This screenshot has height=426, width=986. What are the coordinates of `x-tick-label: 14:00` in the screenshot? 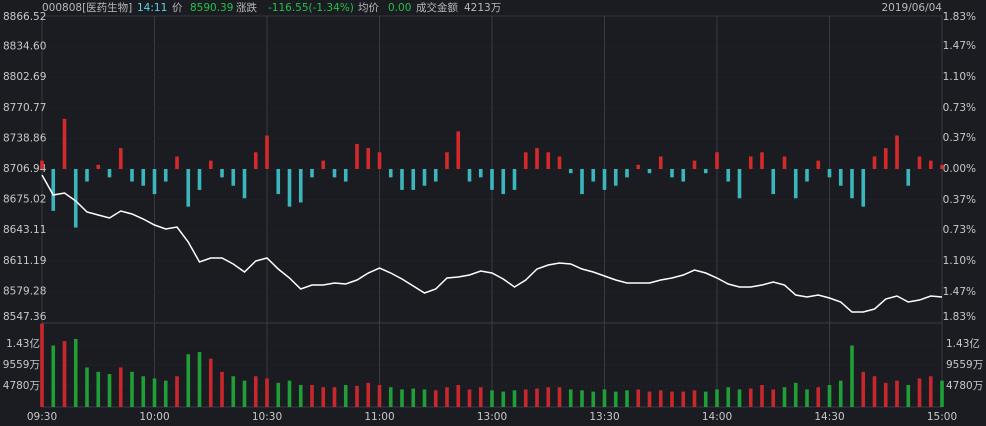 It's located at (717, 417).